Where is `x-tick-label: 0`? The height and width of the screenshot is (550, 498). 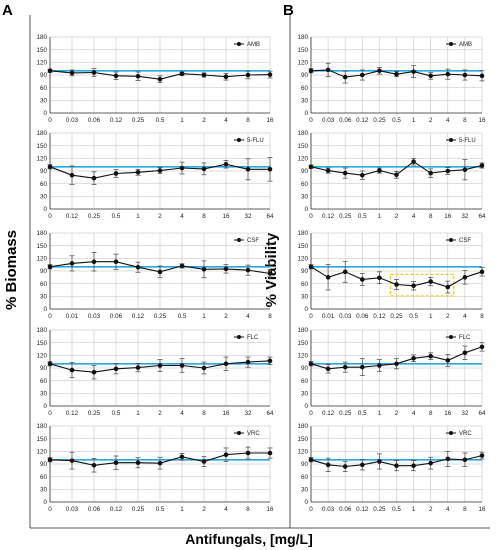
x-tick-label: 0 is located at coordinates (311, 509).